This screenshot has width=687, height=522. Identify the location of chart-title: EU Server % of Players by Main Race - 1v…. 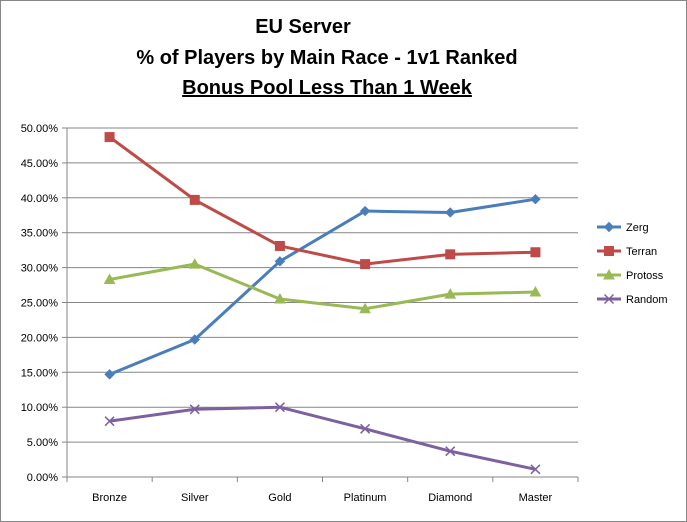
(326, 57).